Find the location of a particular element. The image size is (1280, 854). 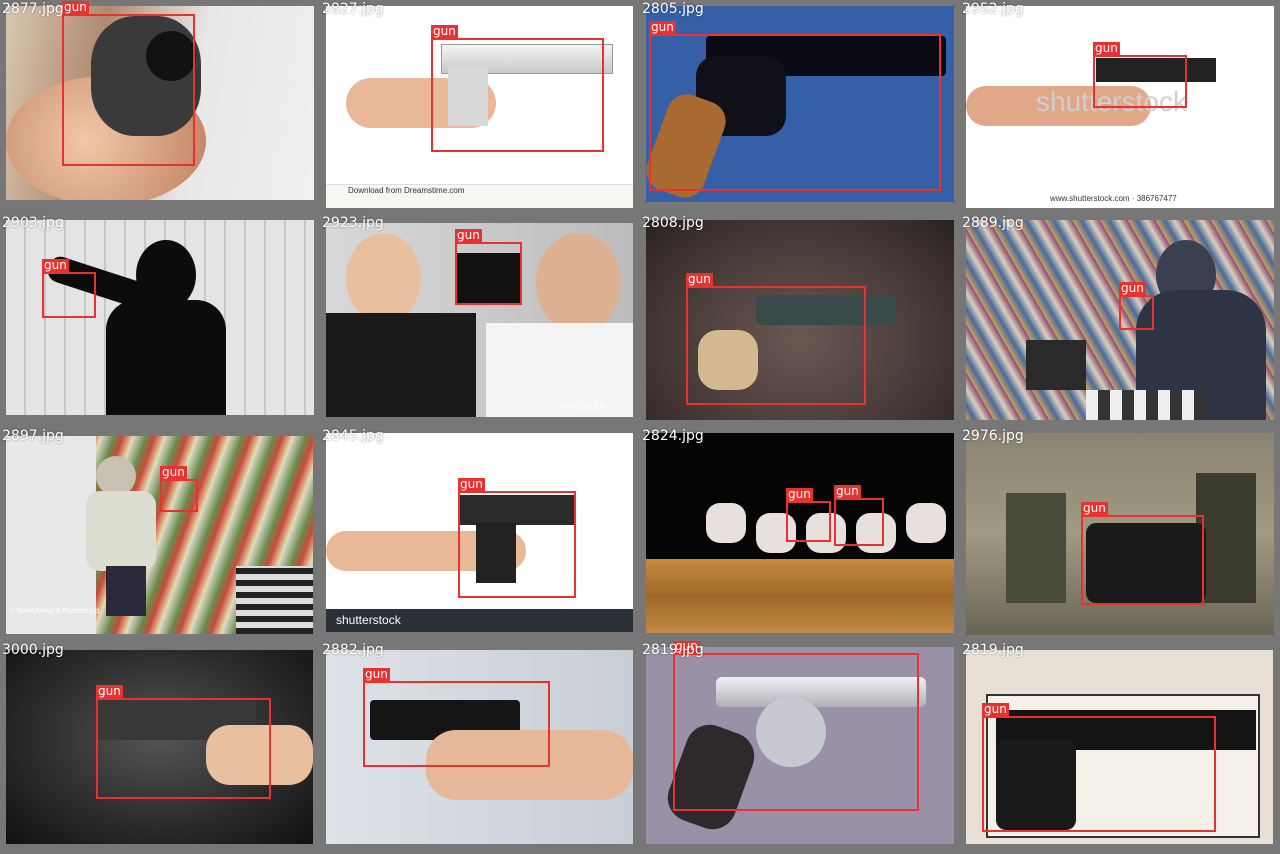

image-tile: gun 3000.jpg is located at coordinates (160, 747).